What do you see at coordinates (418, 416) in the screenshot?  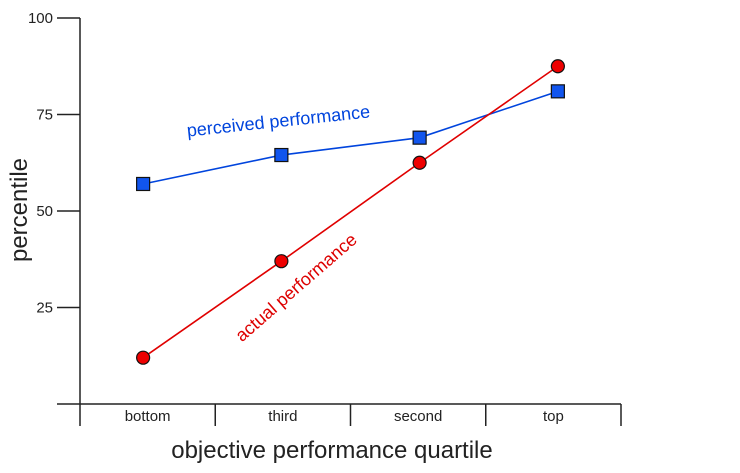 I see `x-tick-label: second` at bounding box center [418, 416].